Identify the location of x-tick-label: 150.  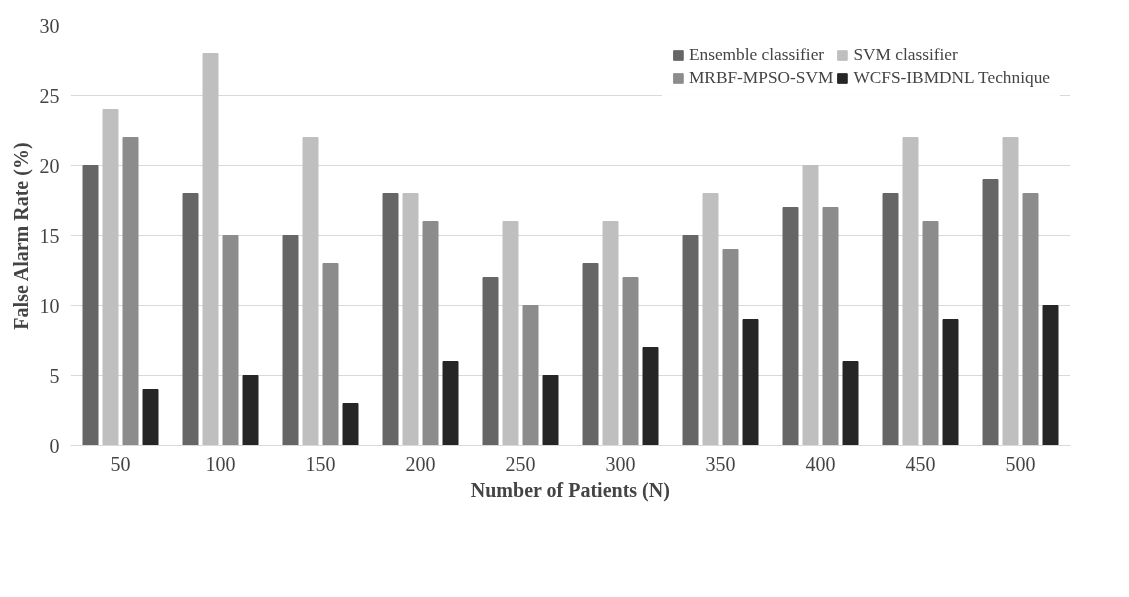
(320, 463).